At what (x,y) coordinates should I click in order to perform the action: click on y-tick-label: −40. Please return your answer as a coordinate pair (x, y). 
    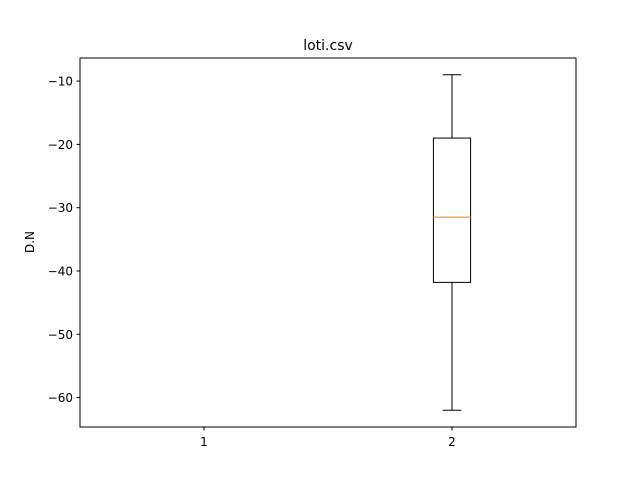
    Looking at the image, I should click on (60, 271).